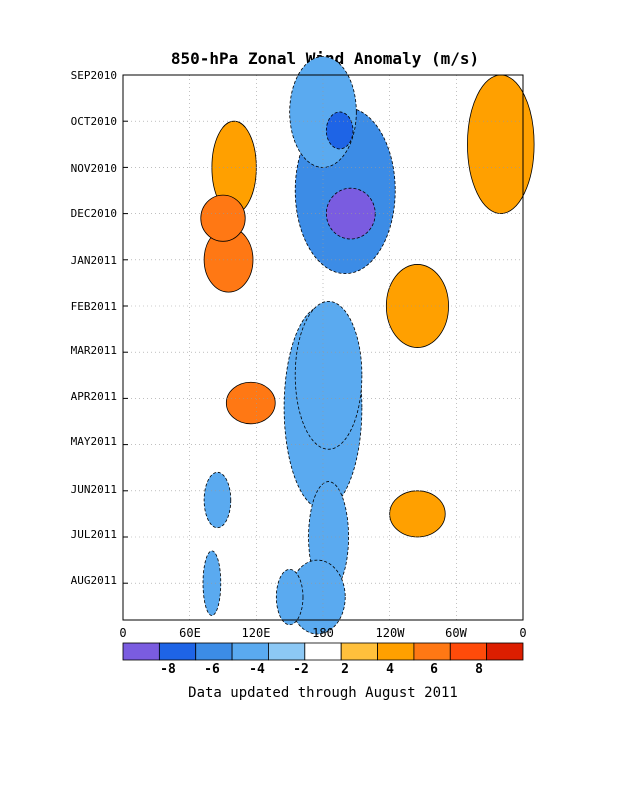 Image resolution: width=618 pixels, height=800 pixels. Describe the element at coordinates (456, 633) in the screenshot. I see `x-tick-label: 60W` at that location.